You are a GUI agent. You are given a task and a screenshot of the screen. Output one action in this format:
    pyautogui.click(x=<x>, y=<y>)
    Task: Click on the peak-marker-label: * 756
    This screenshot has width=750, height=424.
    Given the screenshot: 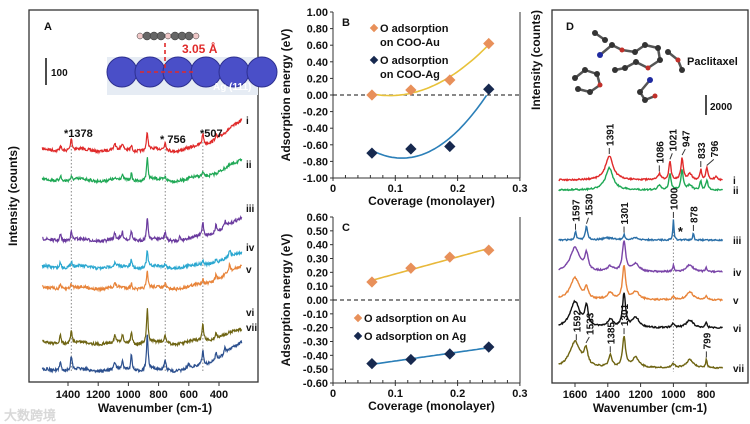 What is the action you would take?
    pyautogui.click(x=173, y=140)
    